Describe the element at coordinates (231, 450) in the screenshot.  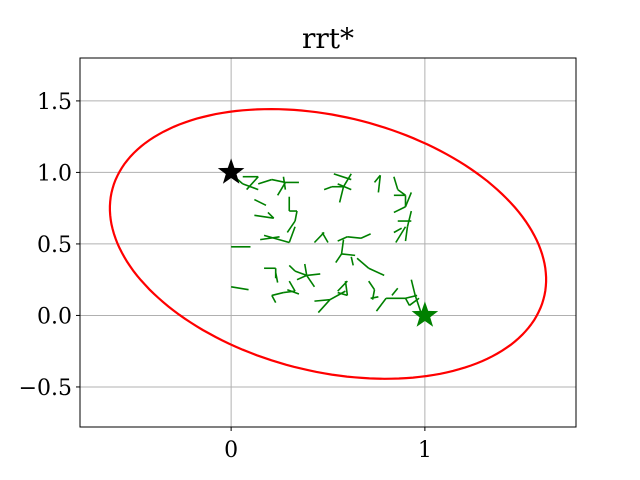
I see `x-tick-label: 0` at that location.